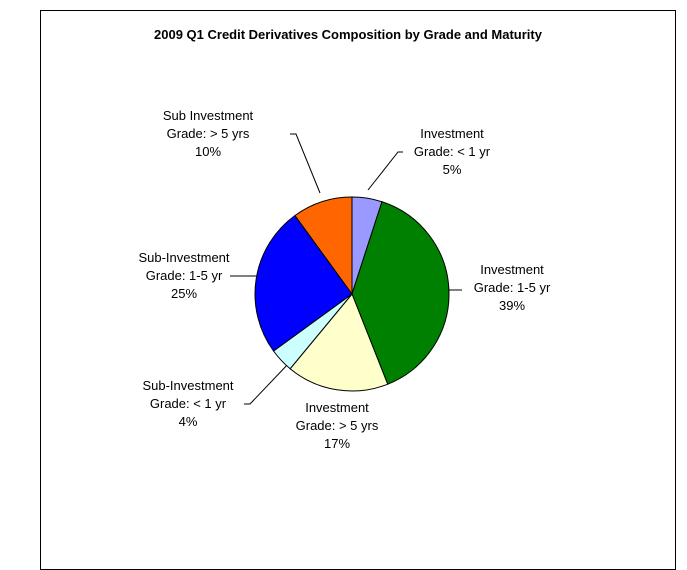 This screenshot has height=570, width=687. Describe the element at coordinates (337, 416) in the screenshot. I see `category-label: Investment Grade: > 5 yrs` at that location.